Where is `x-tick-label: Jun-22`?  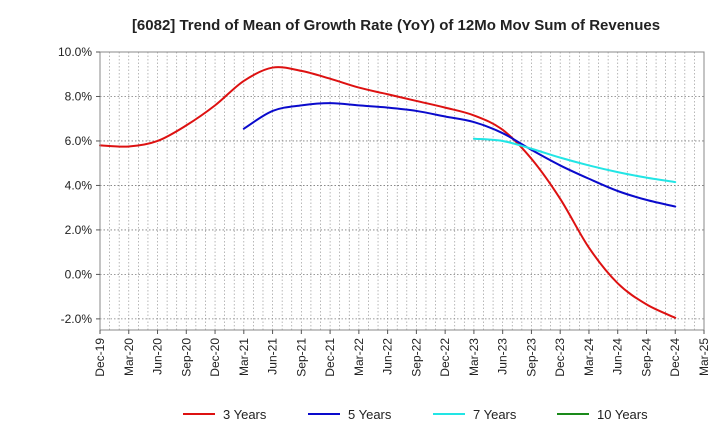
x-tick-label: Jun-22 is located at coordinates (388, 356).